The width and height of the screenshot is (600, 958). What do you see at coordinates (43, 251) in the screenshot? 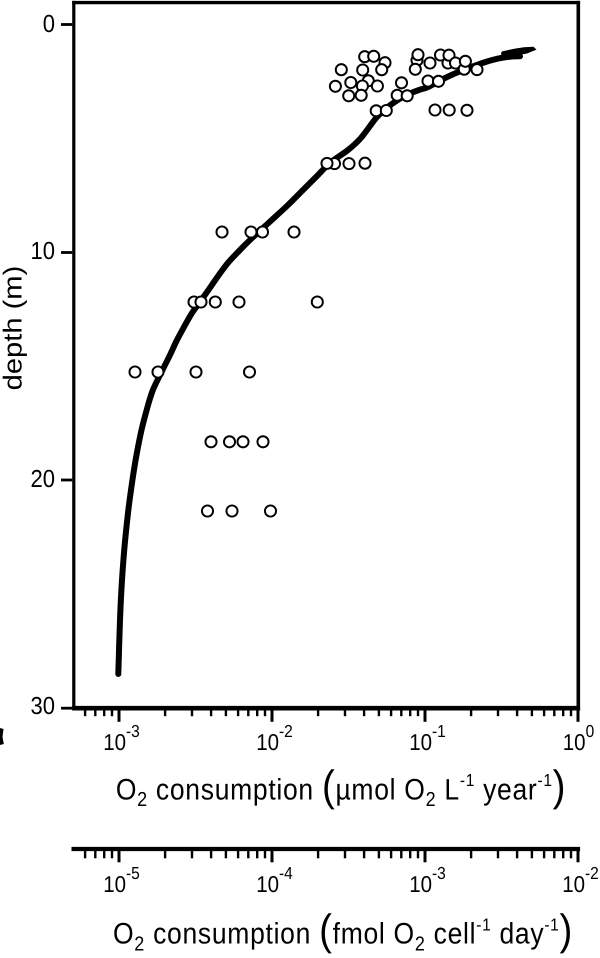
I see `svg-text: 10` at bounding box center [43, 251].